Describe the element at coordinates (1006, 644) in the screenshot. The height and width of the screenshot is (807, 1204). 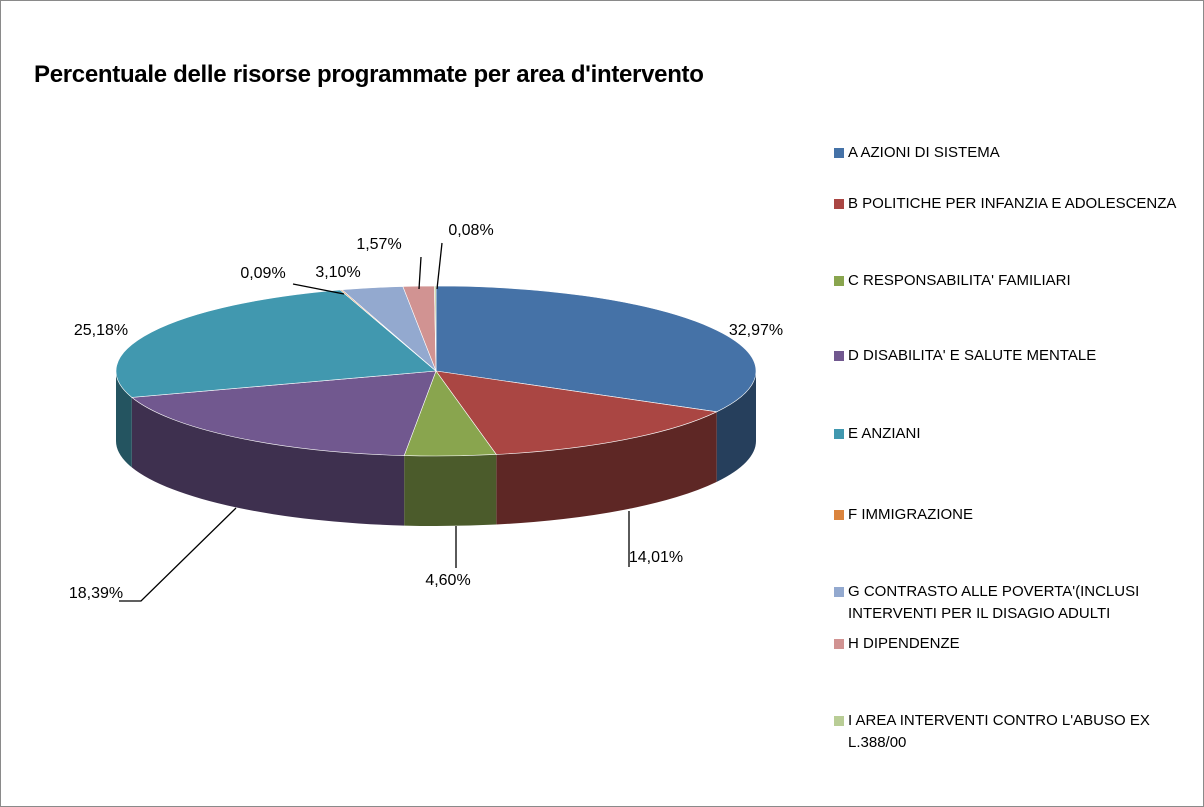
I see `legend-entry: H DIPENDENZE` at that location.